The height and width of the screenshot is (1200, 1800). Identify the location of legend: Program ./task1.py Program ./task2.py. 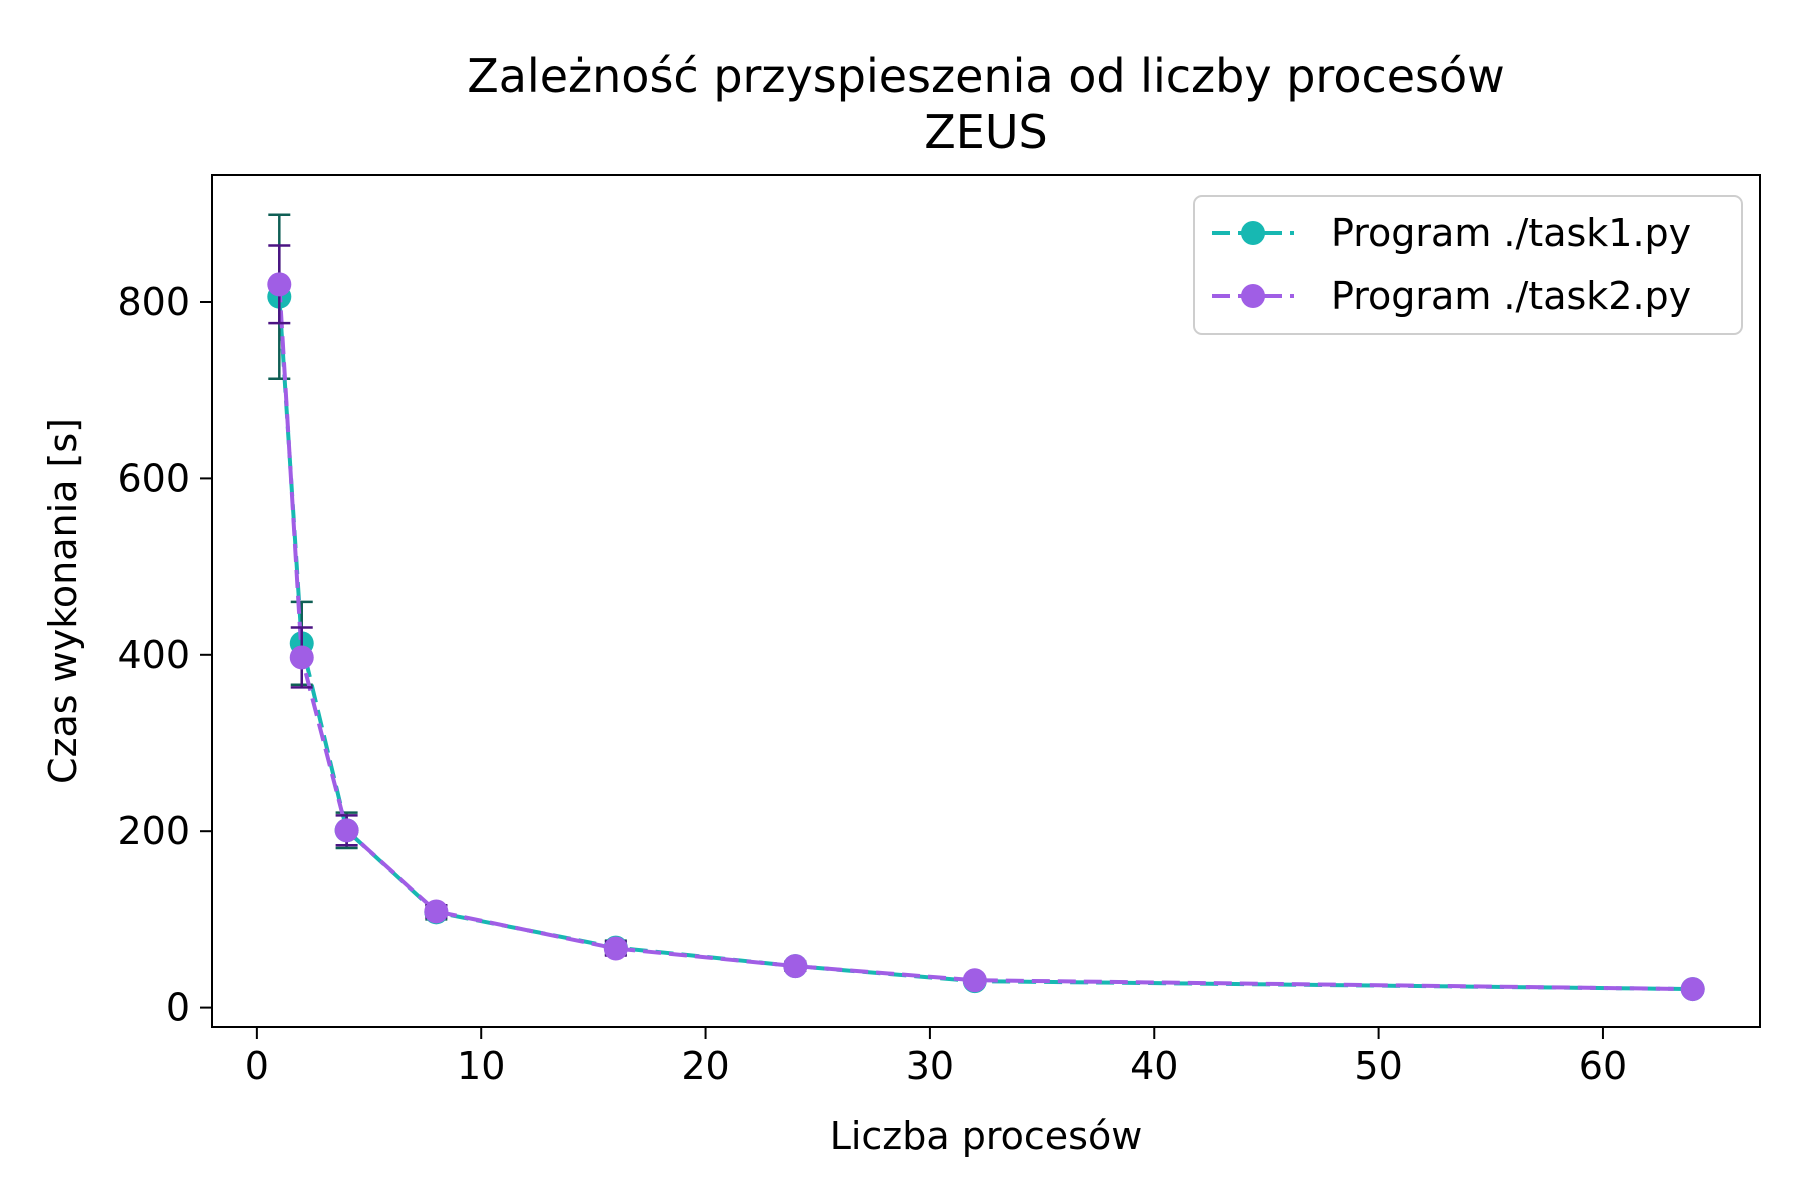
(1468, 265).